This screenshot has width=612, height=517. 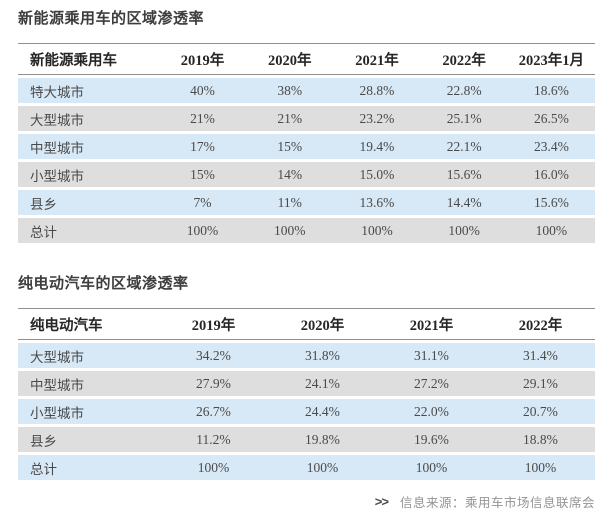 What do you see at coordinates (464, 146) in the screenshot?
I see `cell-value: 22.1%` at bounding box center [464, 146].